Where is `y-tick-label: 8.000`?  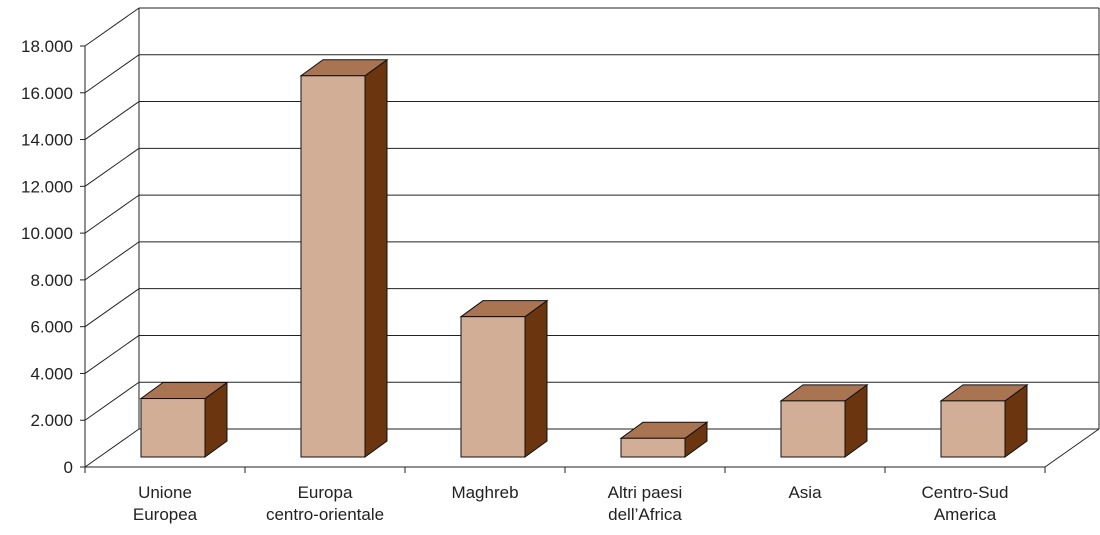
y-tick-label: 8.000 is located at coordinates (51, 280).